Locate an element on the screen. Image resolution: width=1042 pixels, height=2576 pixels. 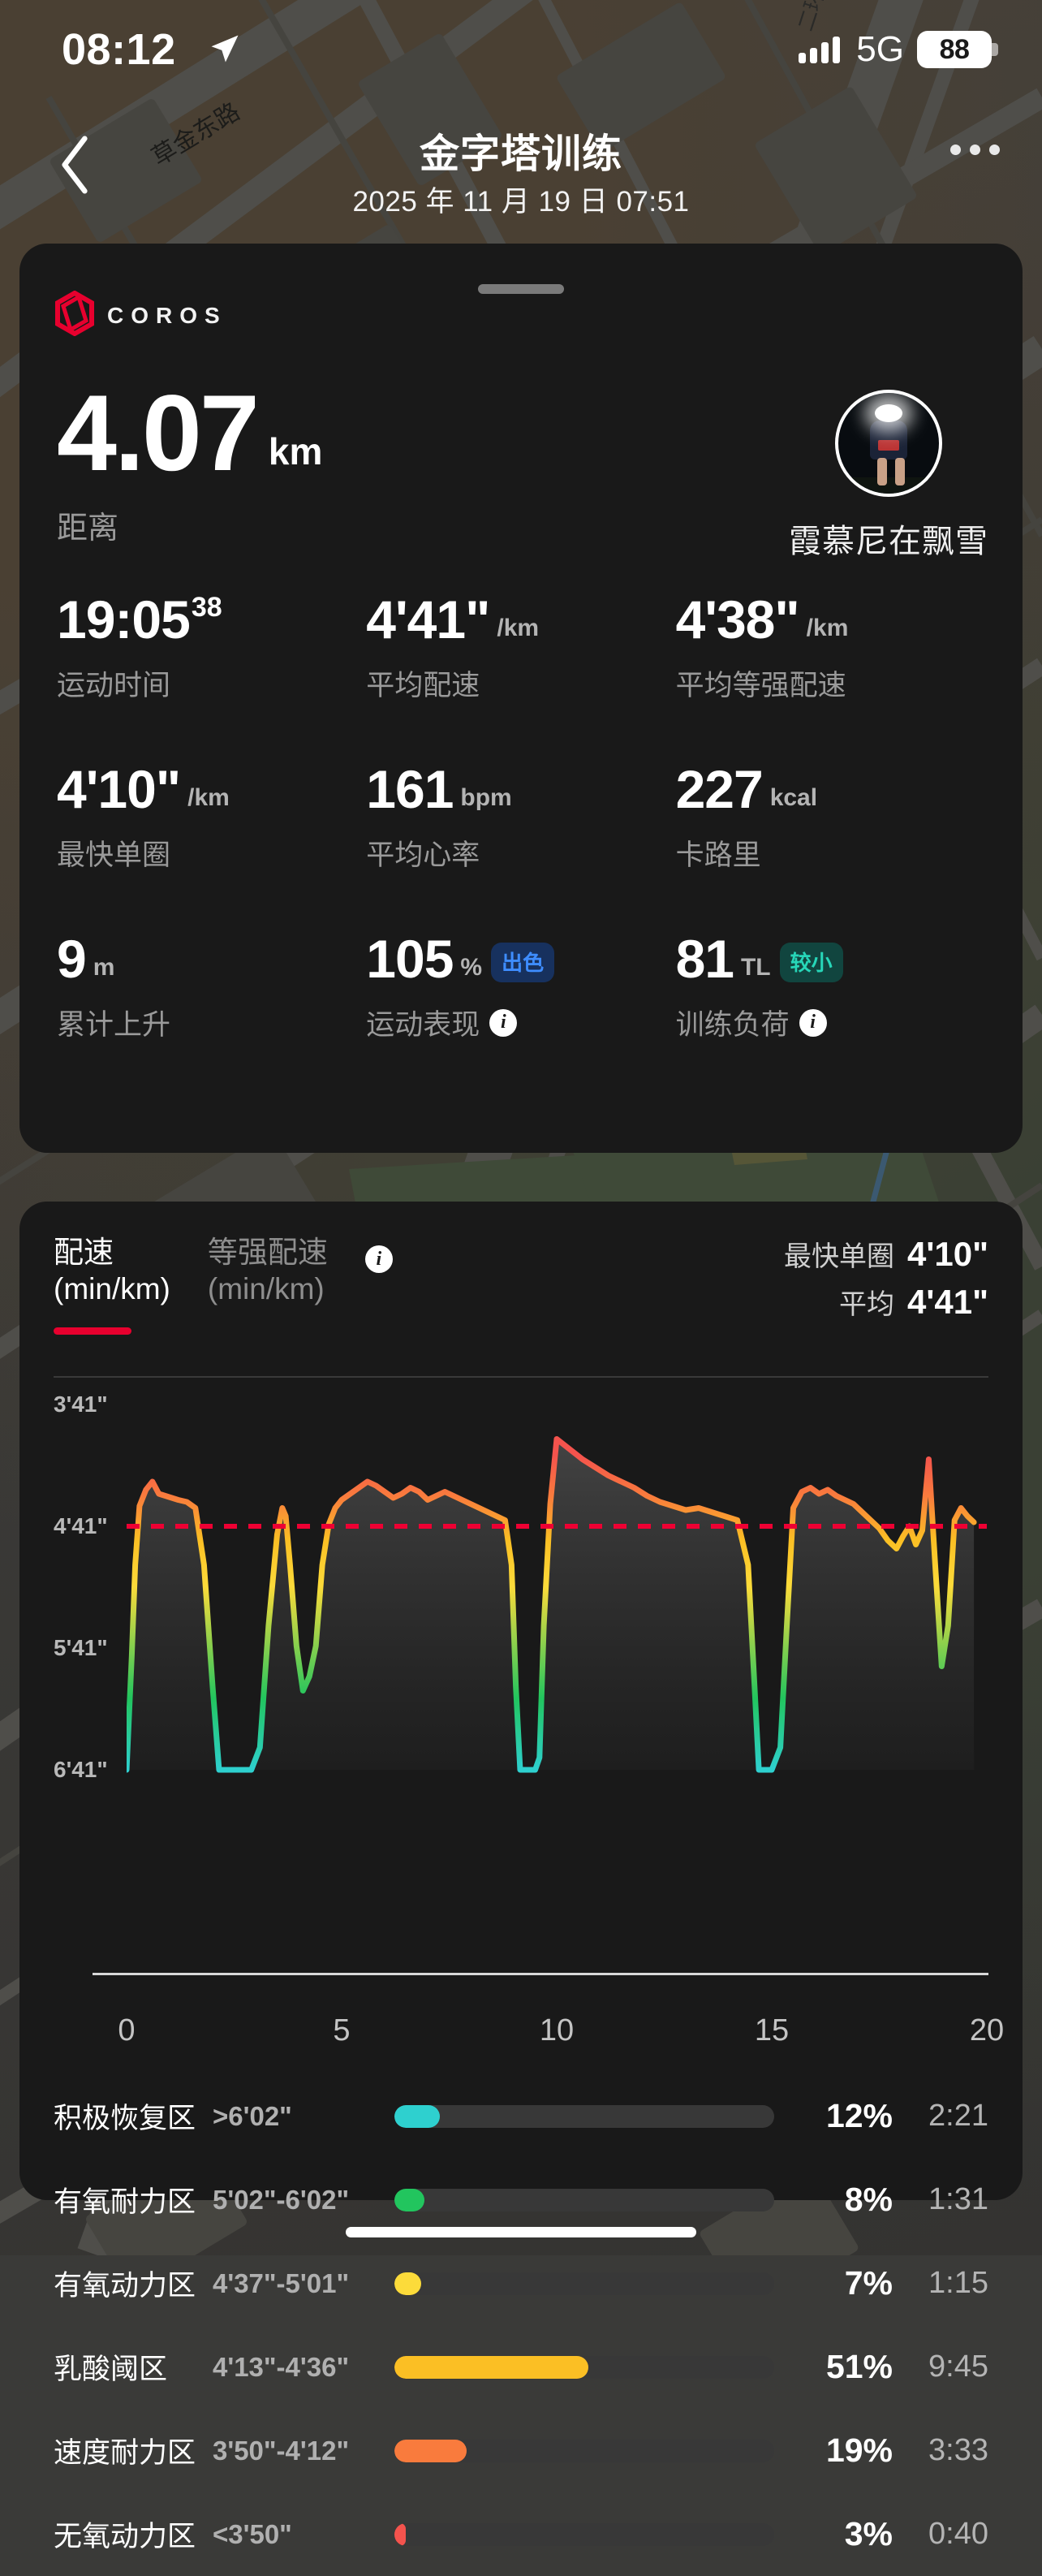
zone-row: 速度耐力区 3'50"-4'12" 19% 3:33 is located at coordinates (521, 2450).